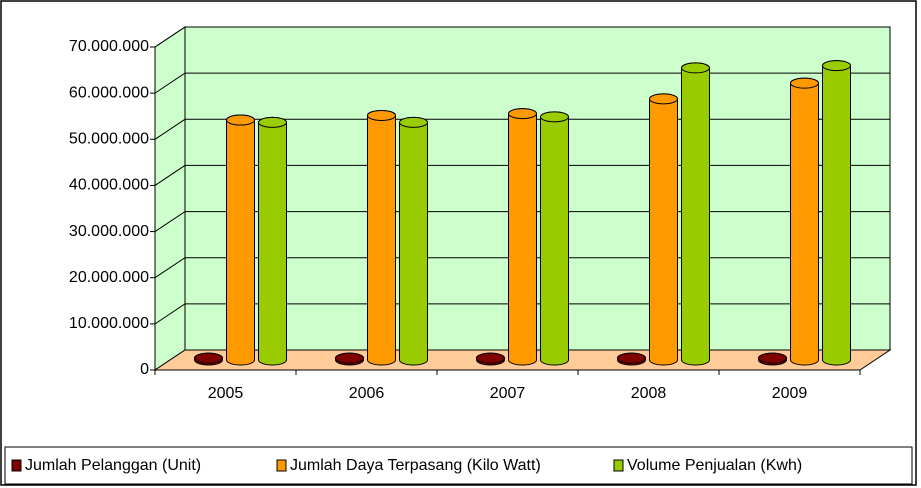  What do you see at coordinates (508, 393) in the screenshot?
I see `x-tick-label: 2007` at bounding box center [508, 393].